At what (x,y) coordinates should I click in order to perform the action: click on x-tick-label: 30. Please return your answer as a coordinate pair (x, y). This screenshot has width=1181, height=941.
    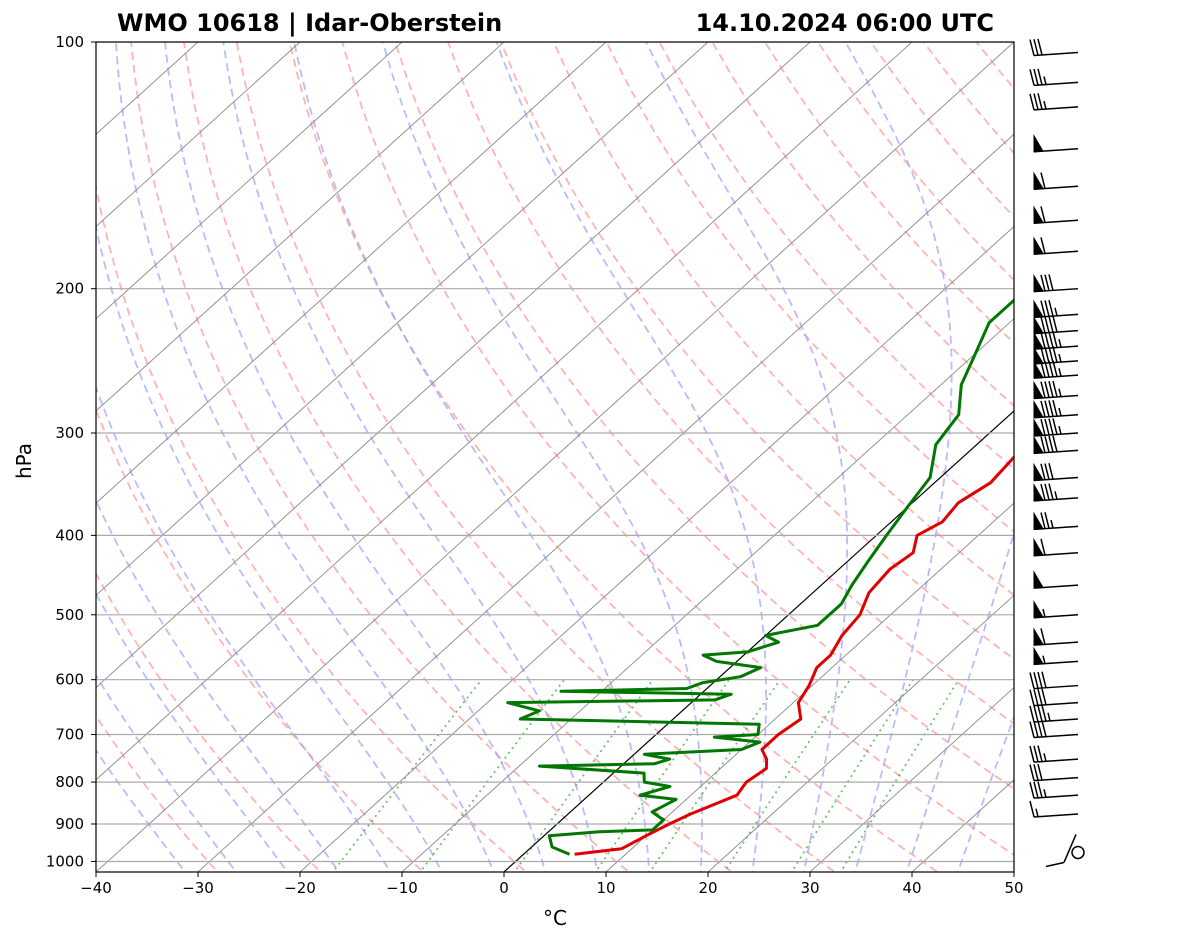
    Looking at the image, I should click on (809, 888).